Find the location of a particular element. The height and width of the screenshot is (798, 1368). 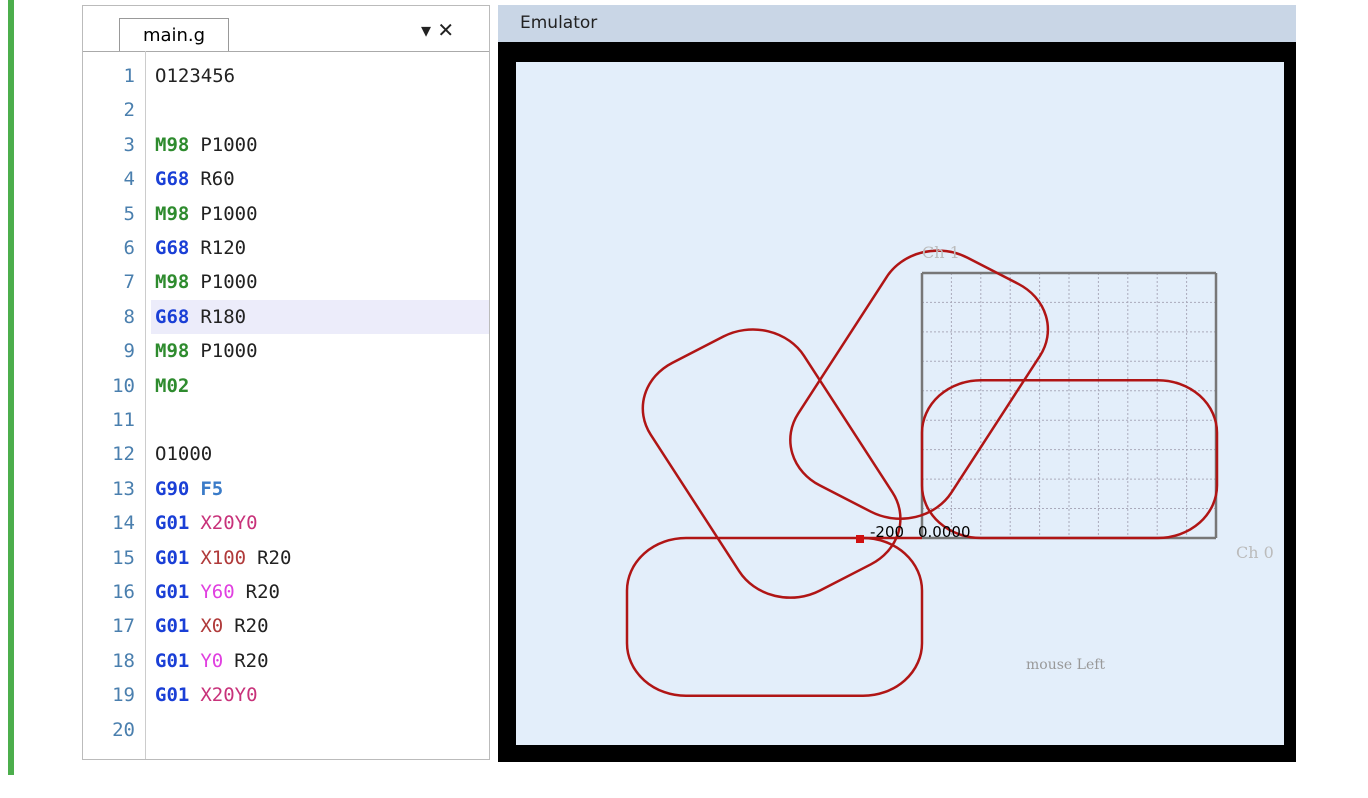

code-line: 17 G01 X0 R20 is located at coordinates (286, 626).